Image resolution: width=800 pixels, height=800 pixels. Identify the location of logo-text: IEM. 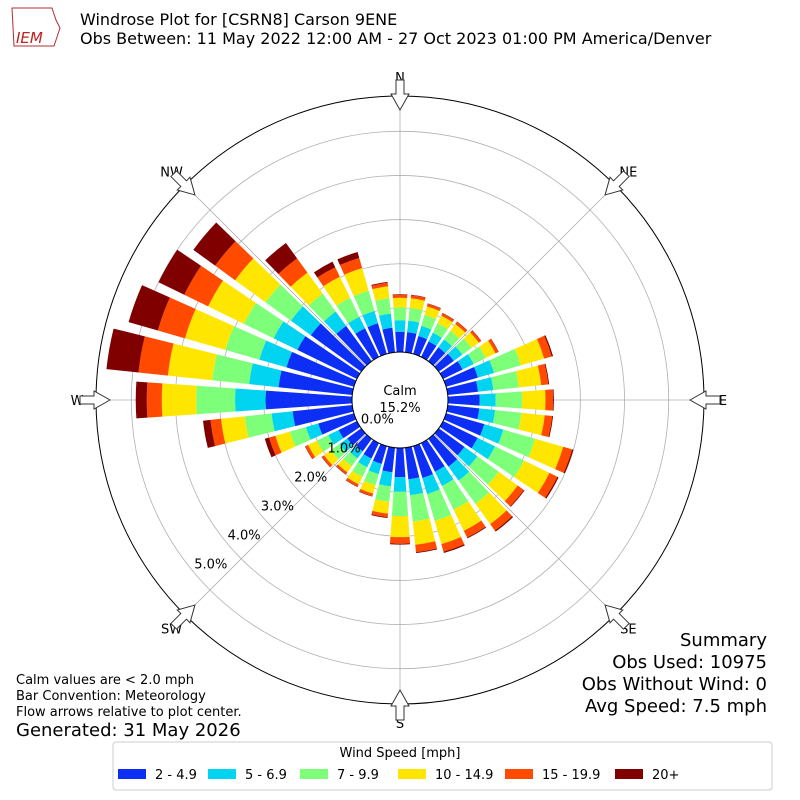
(29, 38).